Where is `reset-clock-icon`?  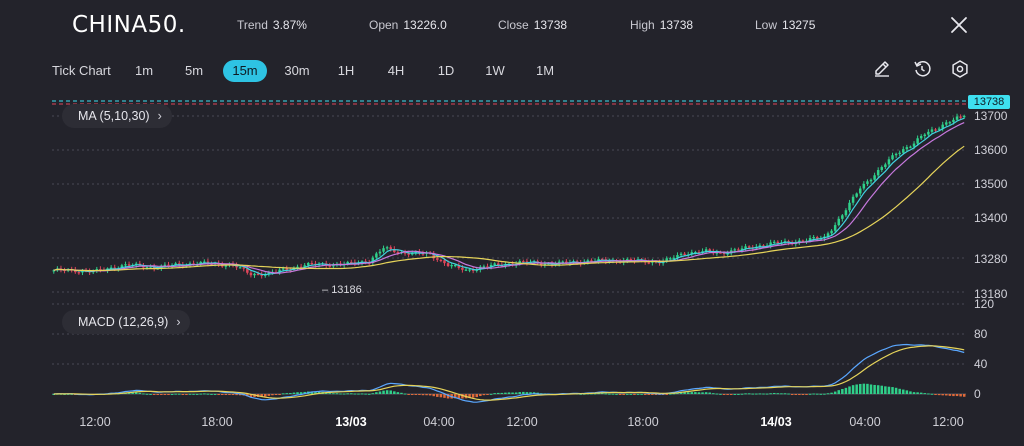
reset-clock-icon is located at coordinates (922, 69).